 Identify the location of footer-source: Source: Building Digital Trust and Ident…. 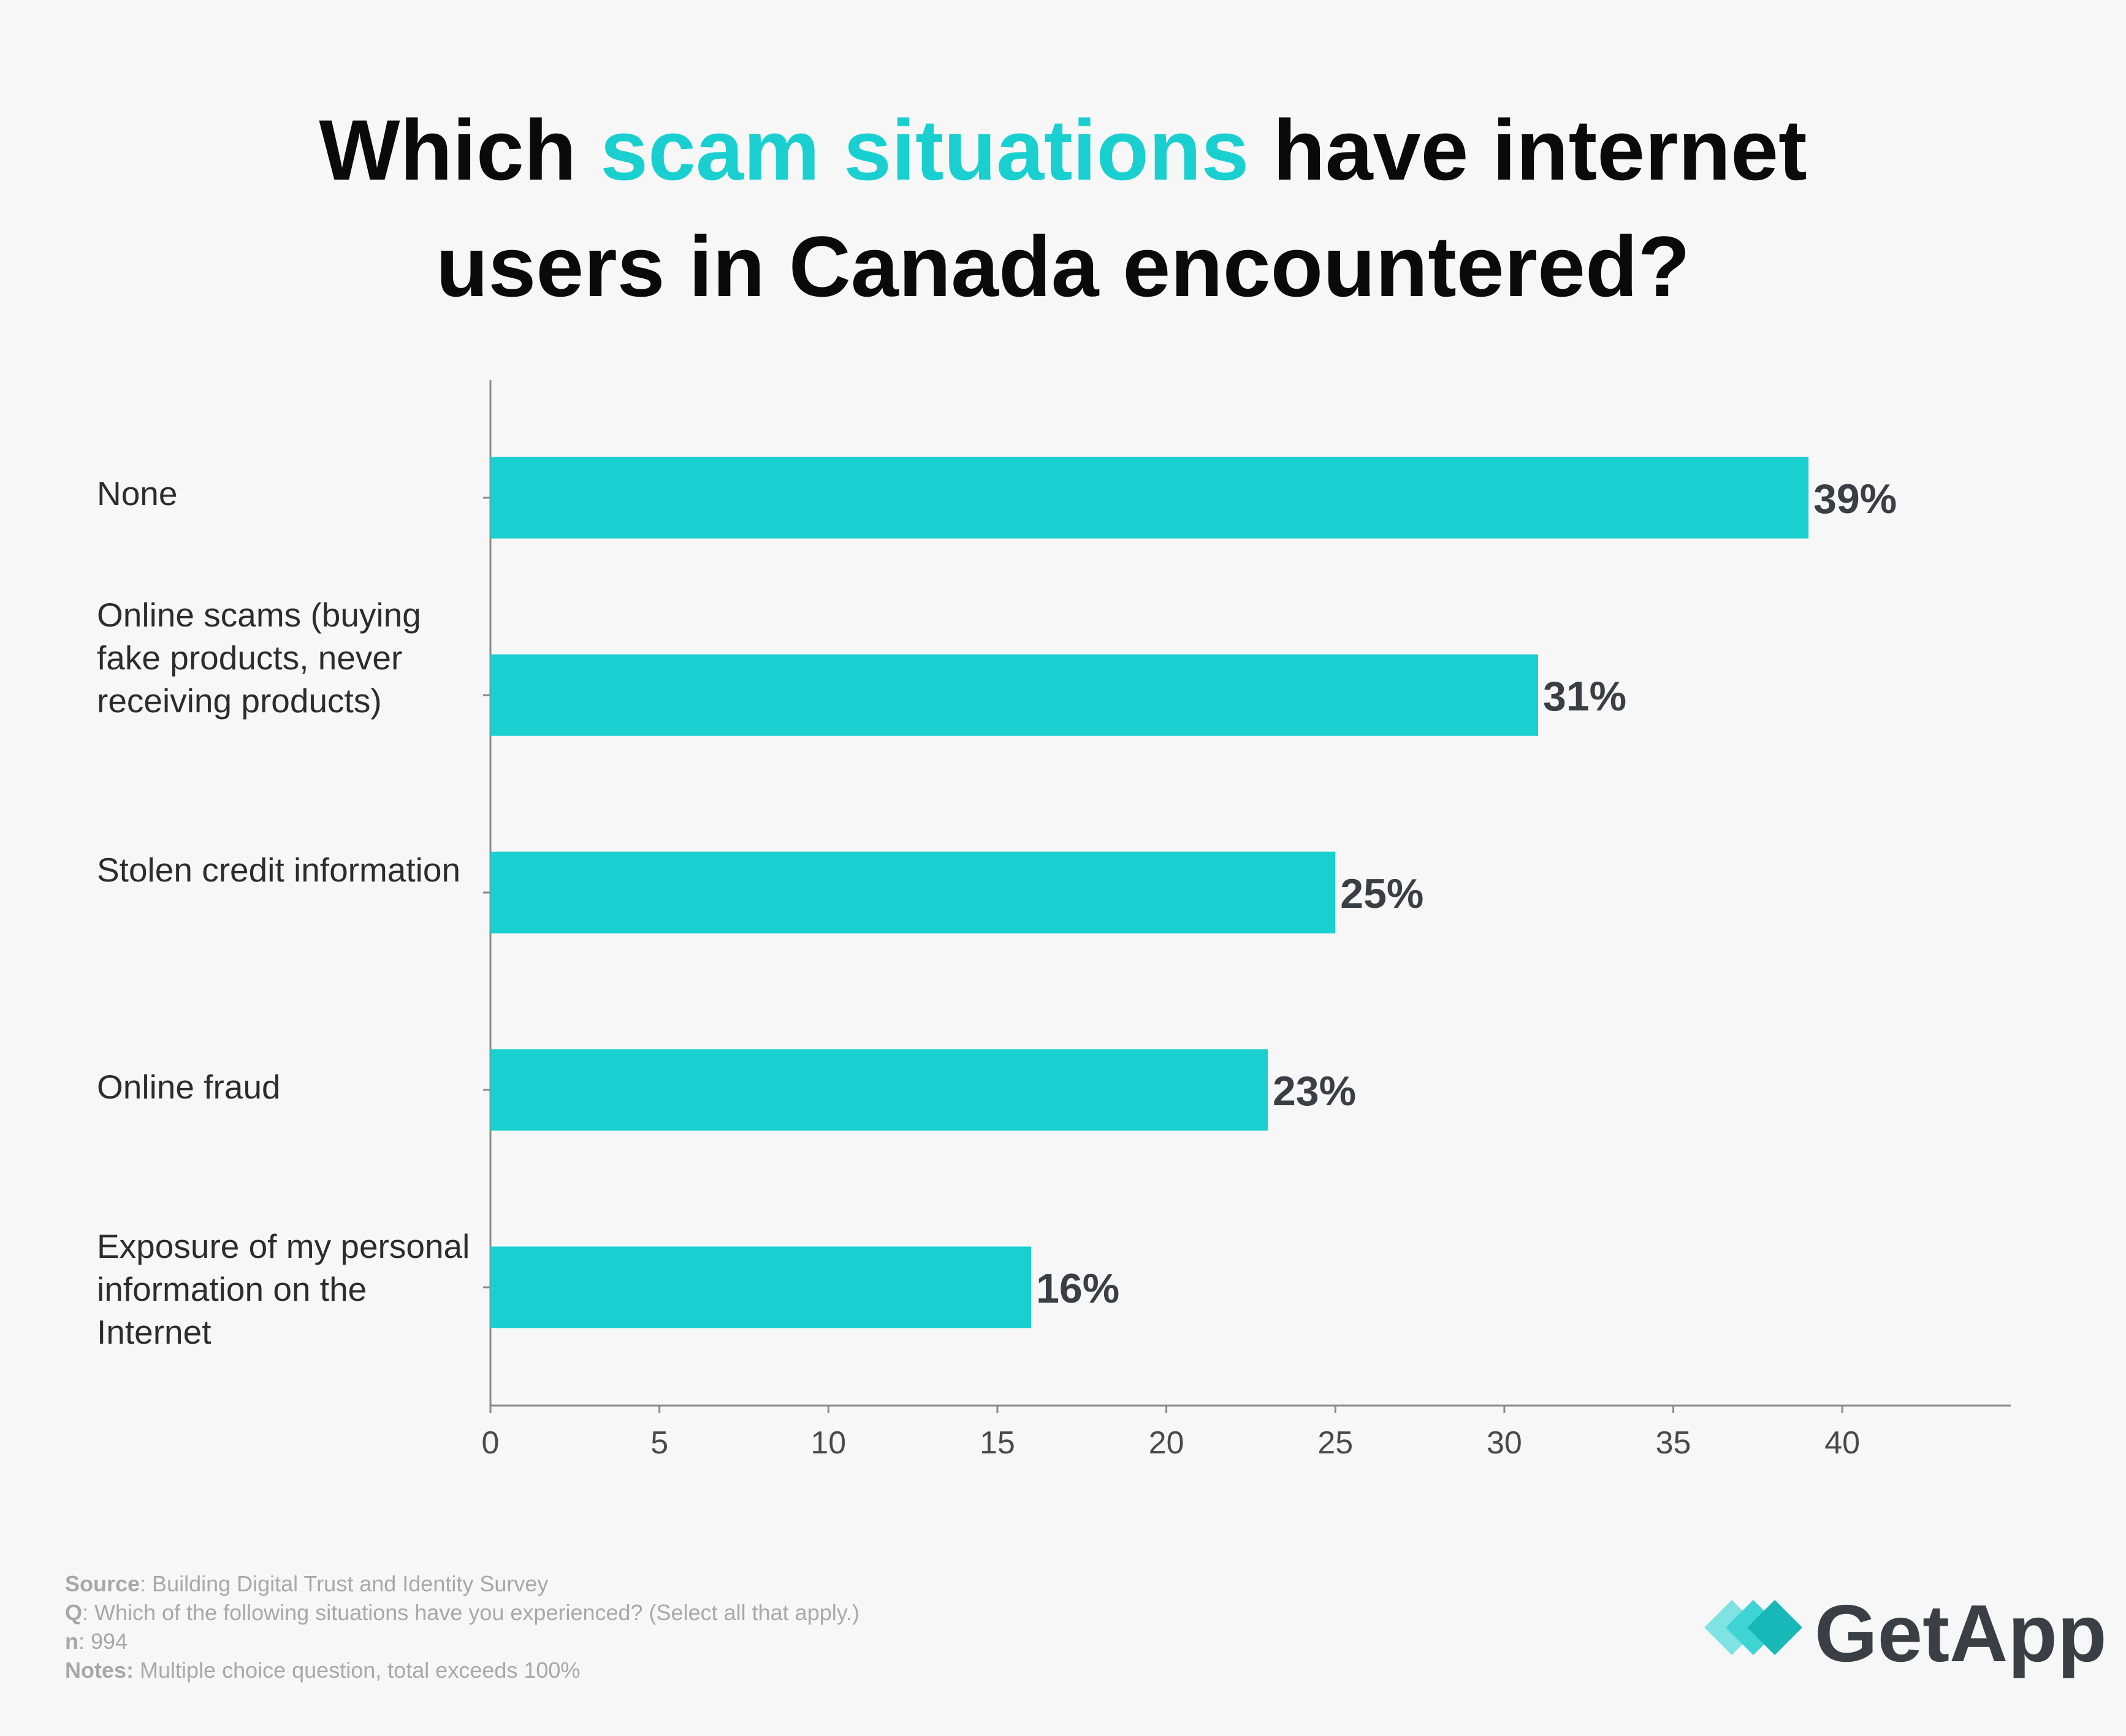
(307, 1583).